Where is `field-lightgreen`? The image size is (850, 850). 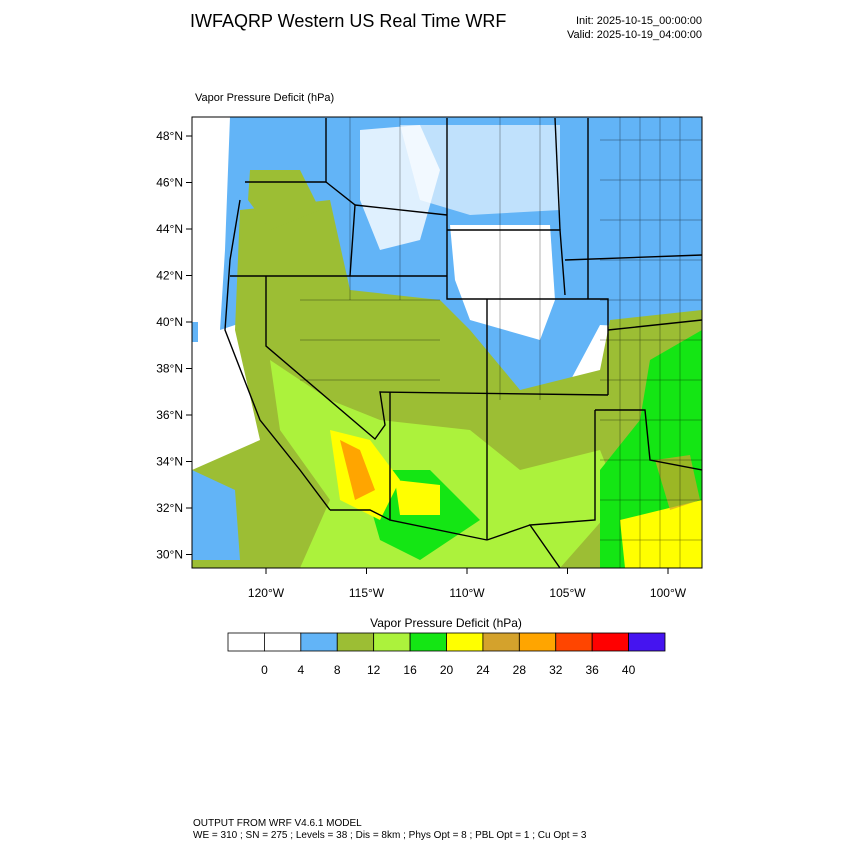
field-lightgreen is located at coordinates (445, 464).